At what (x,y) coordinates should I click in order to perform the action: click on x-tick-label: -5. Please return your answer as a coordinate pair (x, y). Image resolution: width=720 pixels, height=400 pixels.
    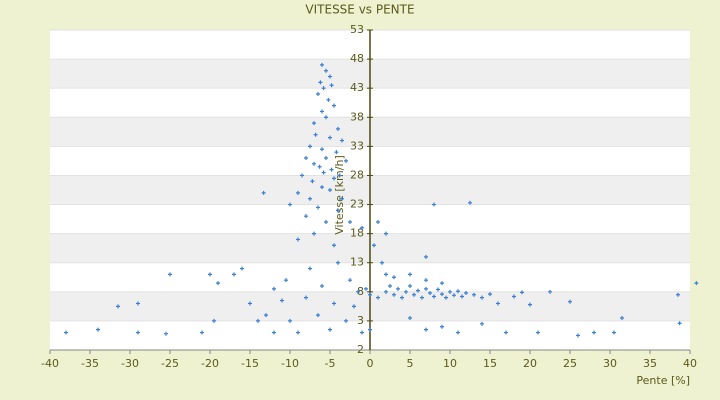
    Looking at the image, I should click on (330, 363).